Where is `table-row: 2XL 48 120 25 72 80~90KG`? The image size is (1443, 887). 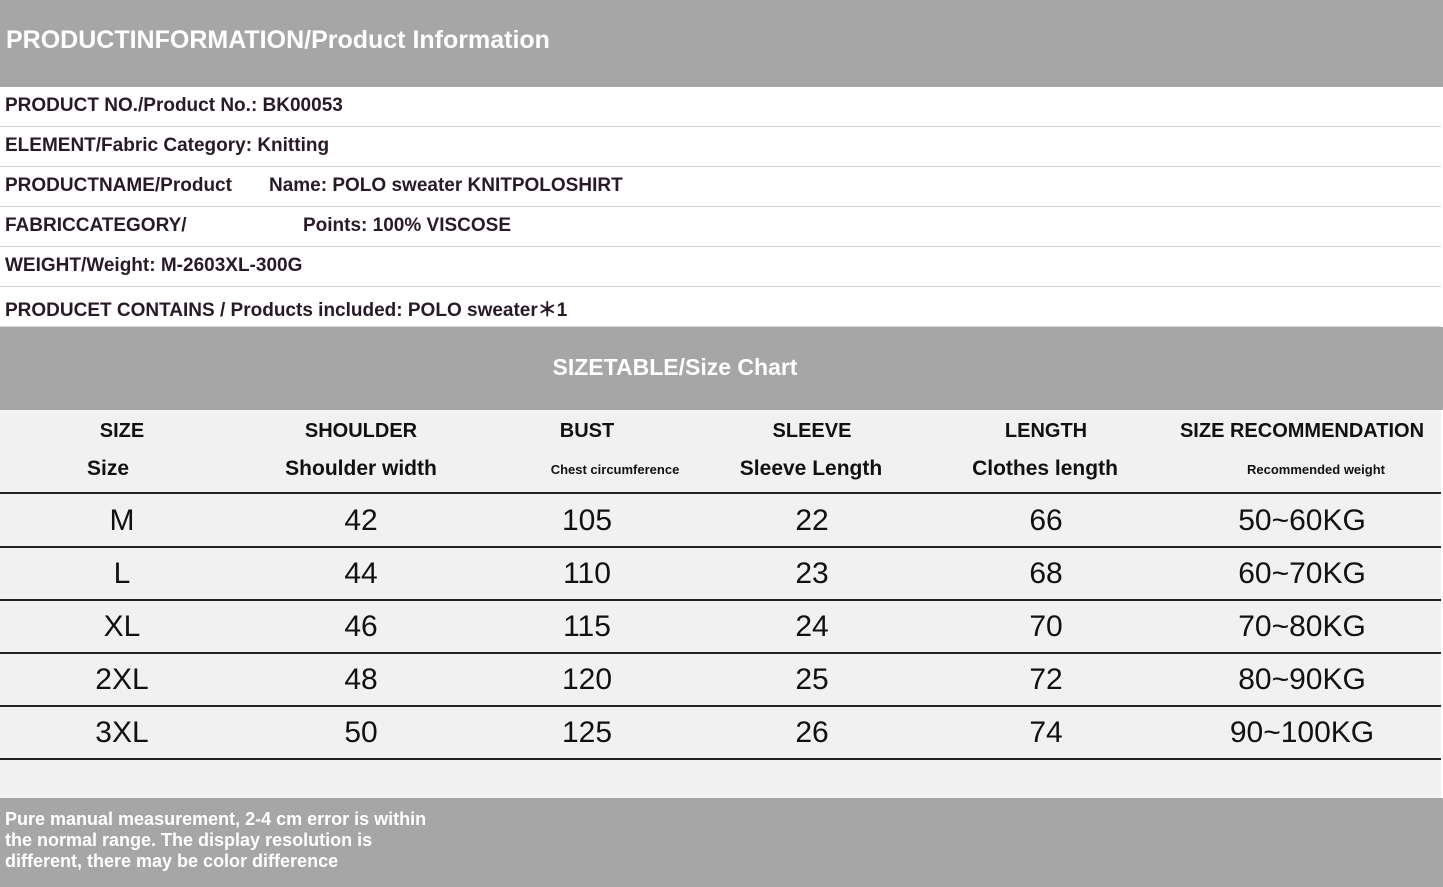
table-row: 2XL 48 120 25 72 80~90KG is located at coordinates (720, 680).